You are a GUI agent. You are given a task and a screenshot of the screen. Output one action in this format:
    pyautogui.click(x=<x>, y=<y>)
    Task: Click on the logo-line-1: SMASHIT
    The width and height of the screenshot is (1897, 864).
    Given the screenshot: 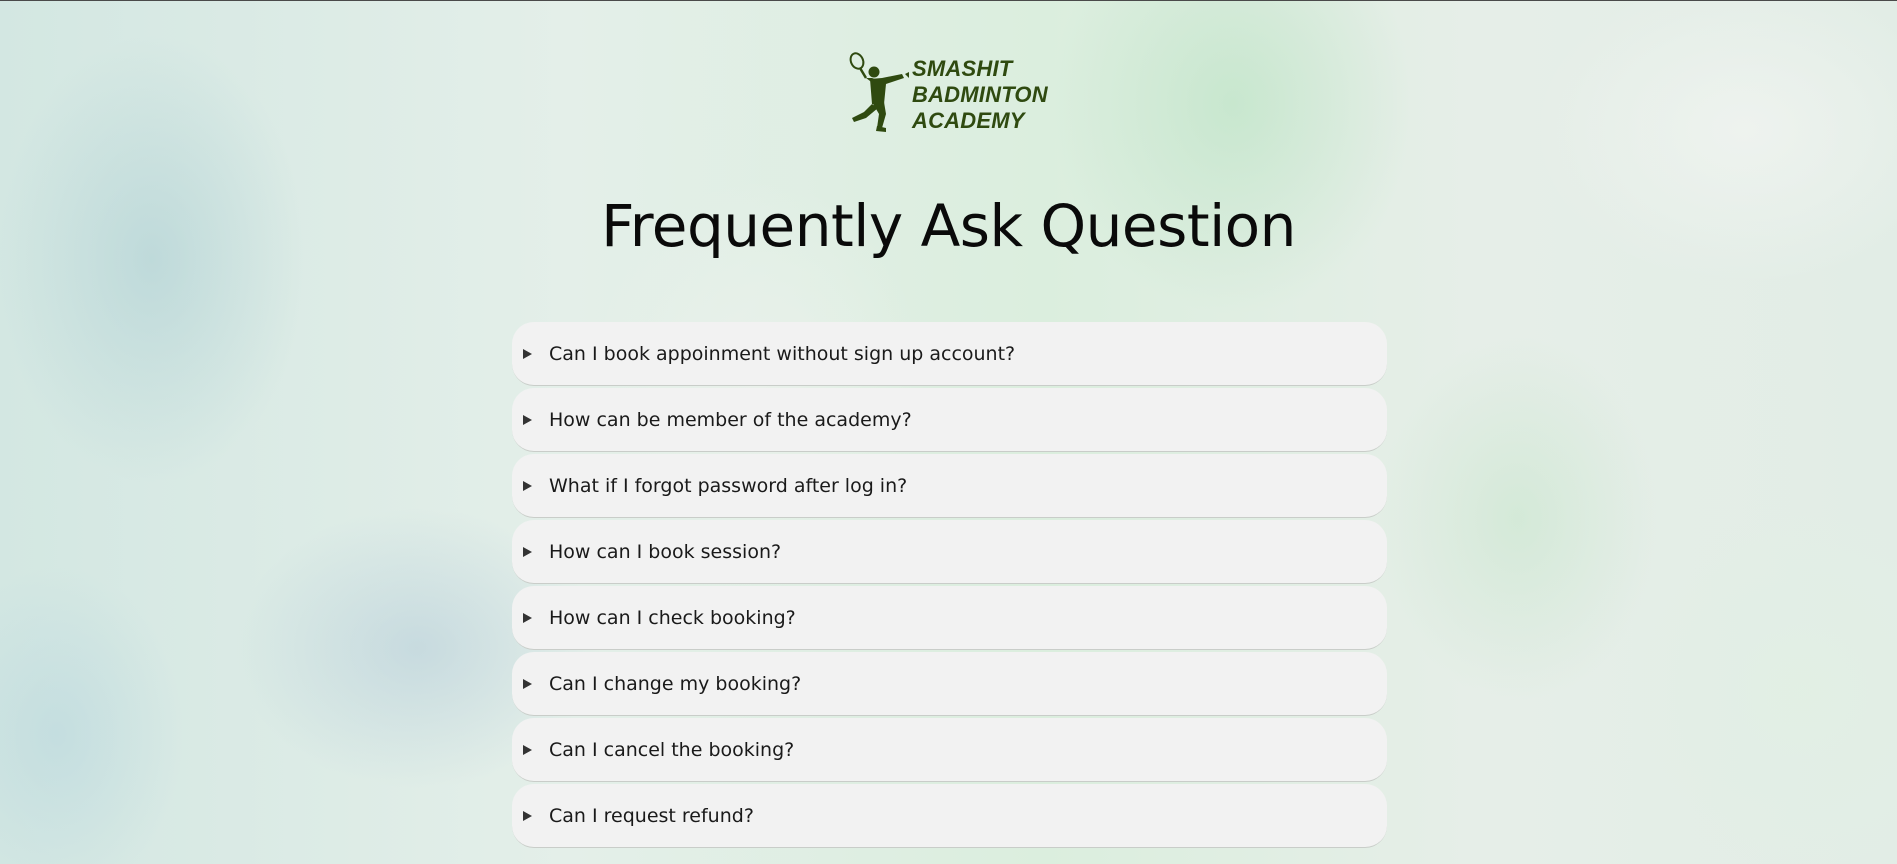 What is the action you would take?
    pyautogui.click(x=962, y=68)
    